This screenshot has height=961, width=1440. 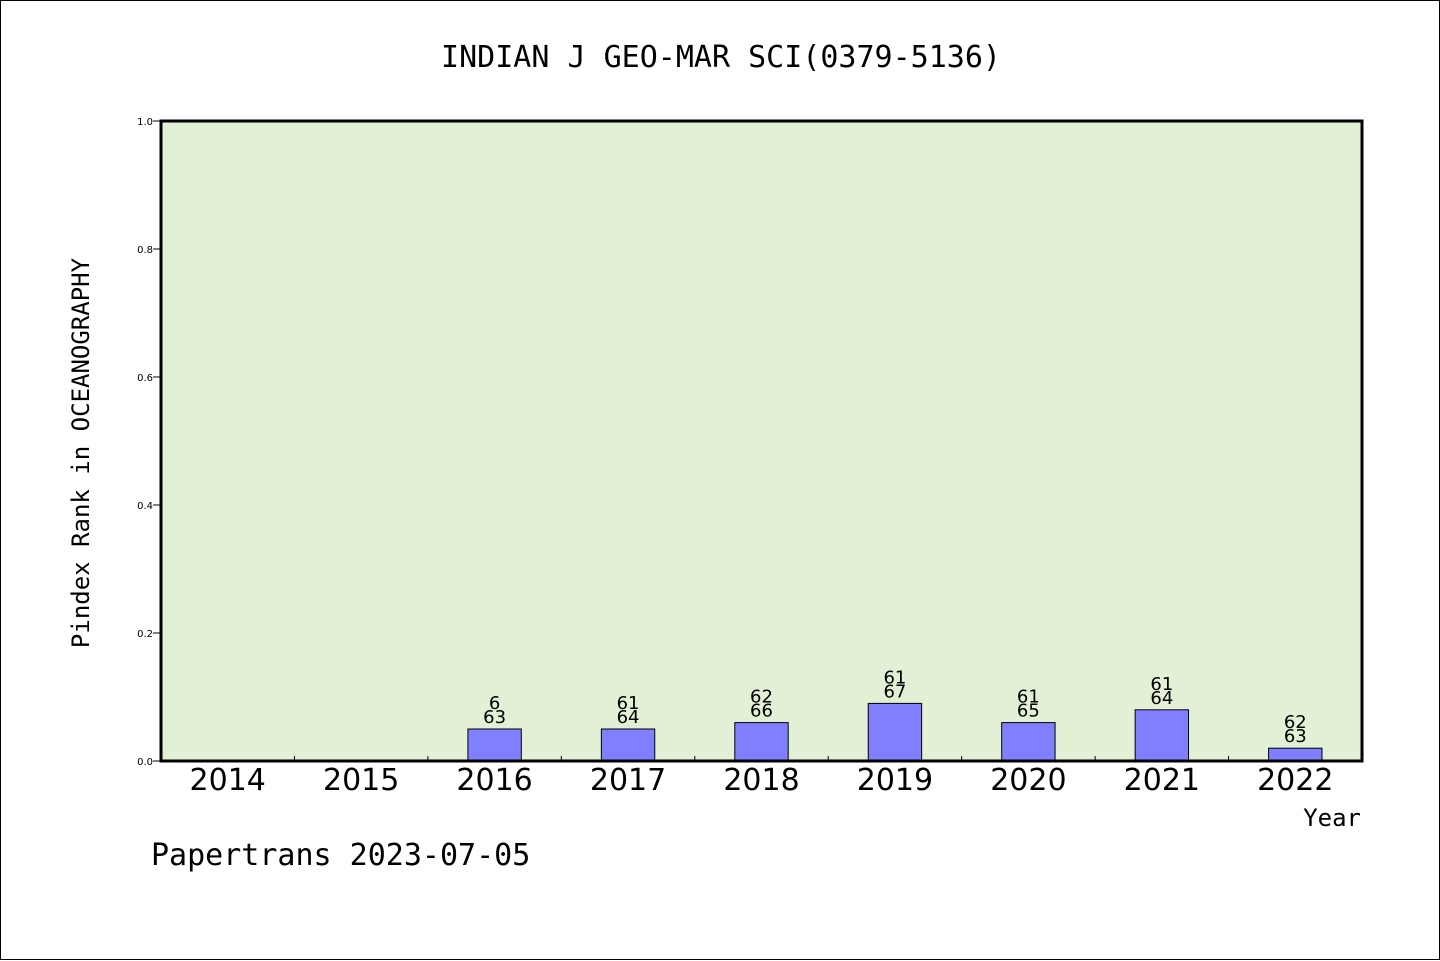 What do you see at coordinates (761, 711) in the screenshot?
I see `bar-label-lower: 66` at bounding box center [761, 711].